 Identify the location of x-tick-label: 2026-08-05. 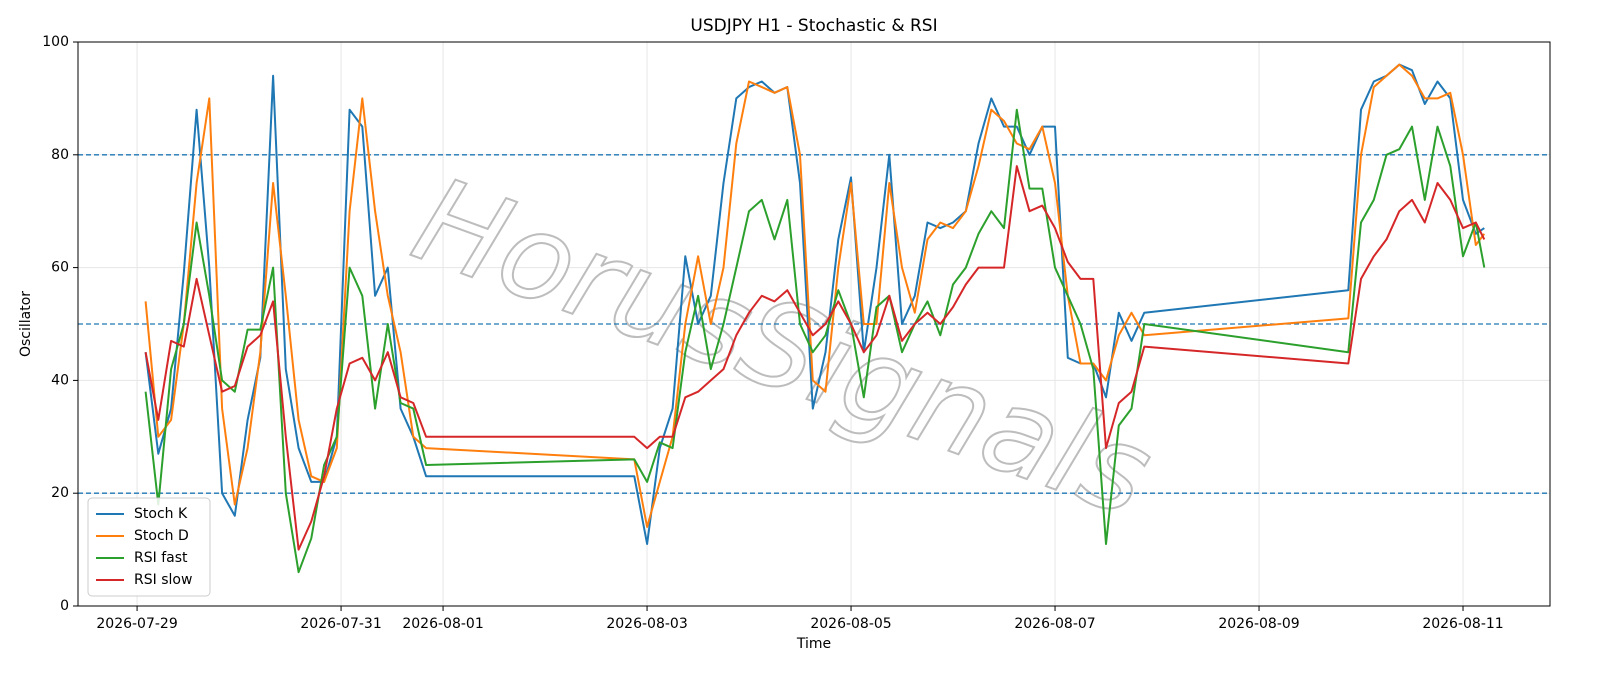
(850, 624).